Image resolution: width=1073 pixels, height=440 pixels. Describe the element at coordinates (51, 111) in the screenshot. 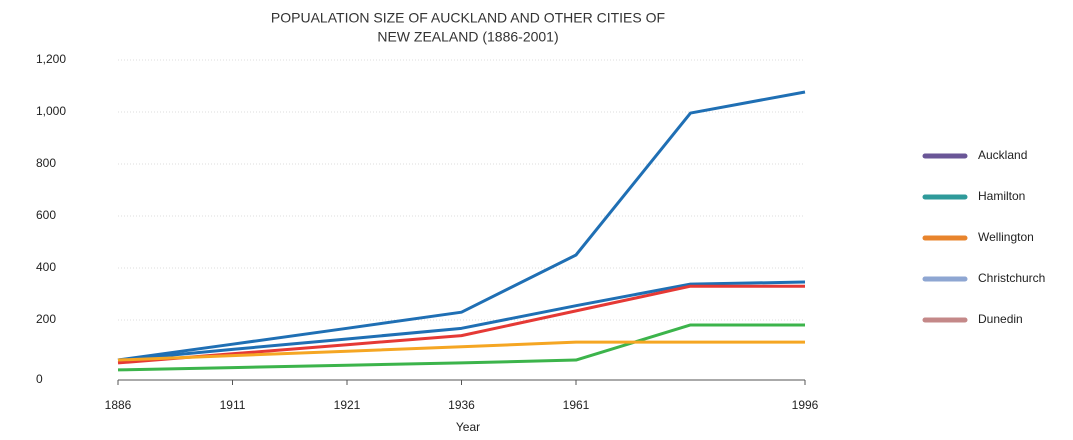

I see `y-tick-label: 1,000` at that location.